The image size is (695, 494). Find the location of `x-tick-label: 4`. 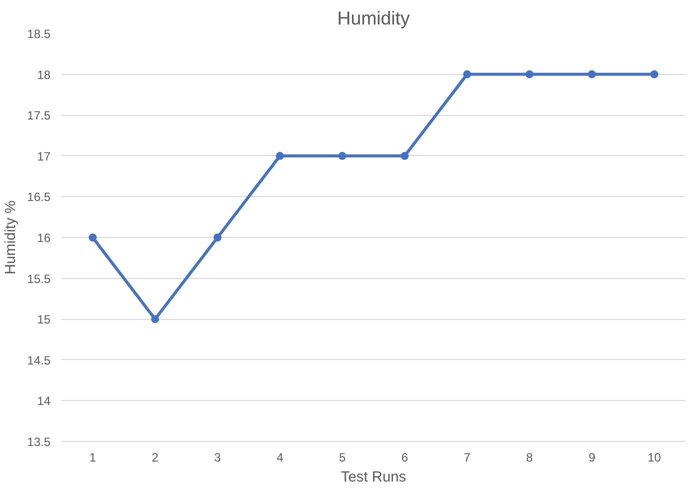

x-tick-label: 4 is located at coordinates (280, 457).